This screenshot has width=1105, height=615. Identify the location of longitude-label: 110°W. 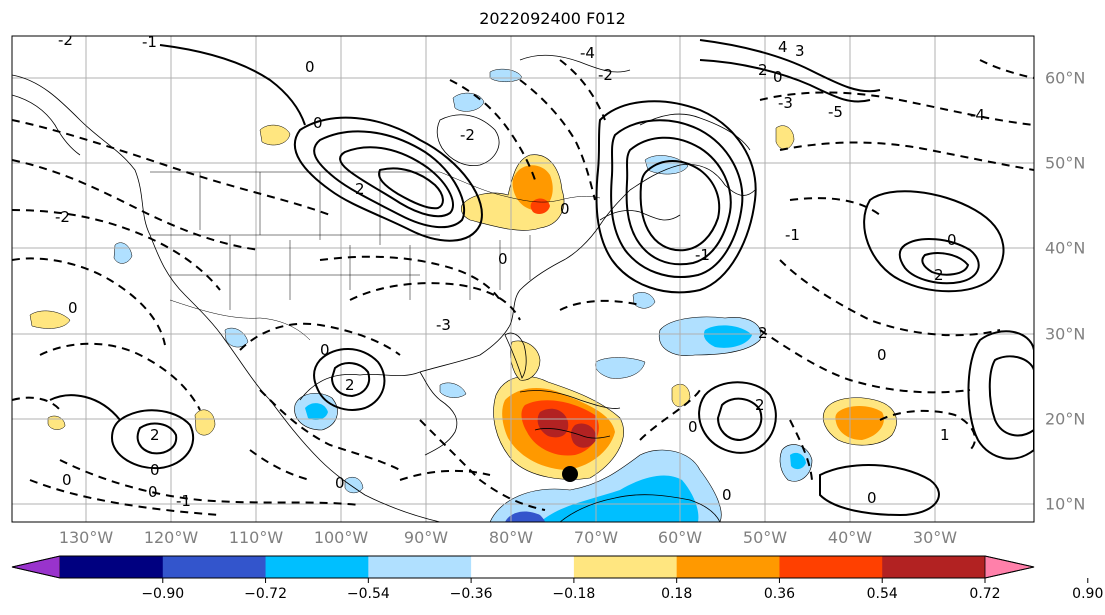
(256, 537).